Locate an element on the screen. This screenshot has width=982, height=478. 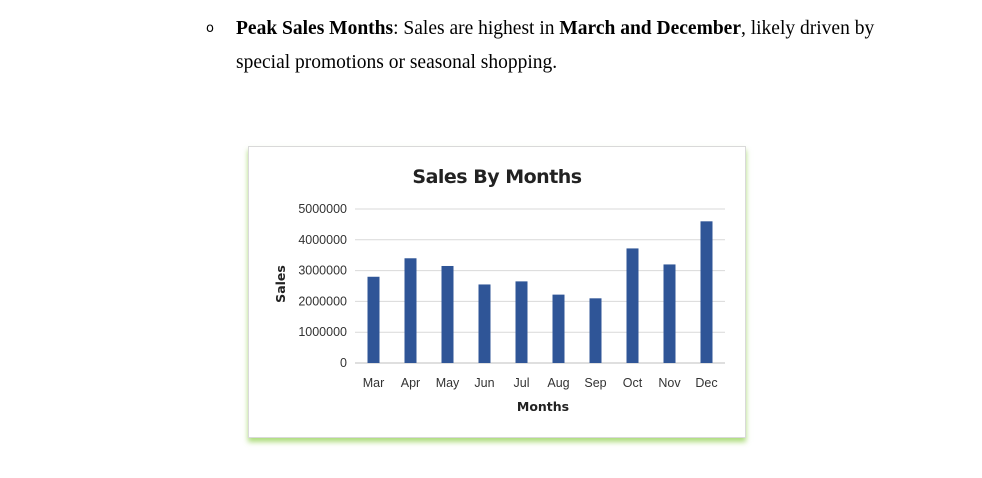
y-axis-title: Sales is located at coordinates (280, 284).